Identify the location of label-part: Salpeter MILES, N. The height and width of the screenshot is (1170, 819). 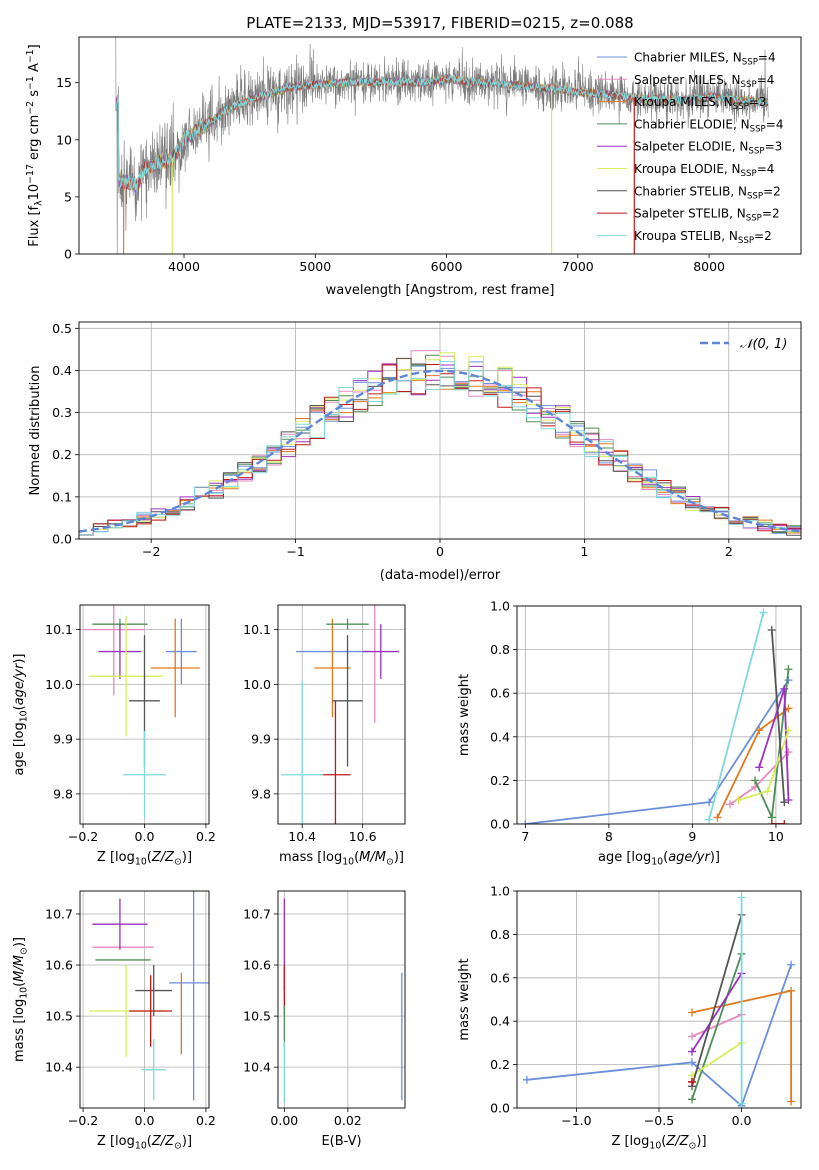
(687, 80).